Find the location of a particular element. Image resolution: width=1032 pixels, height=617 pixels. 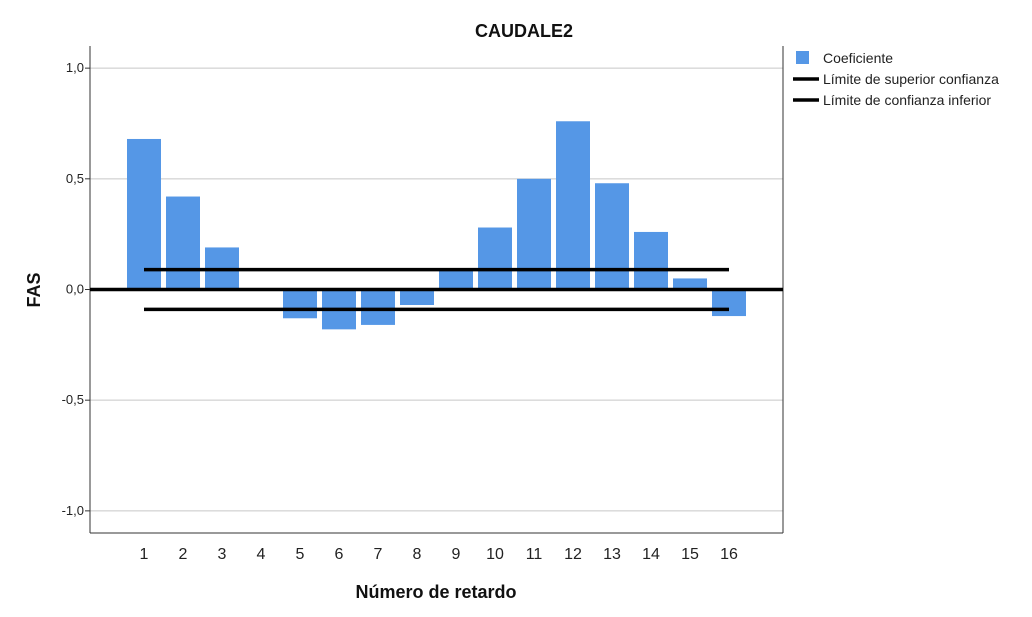

chart-title: CAUDALE2 is located at coordinates (524, 31).